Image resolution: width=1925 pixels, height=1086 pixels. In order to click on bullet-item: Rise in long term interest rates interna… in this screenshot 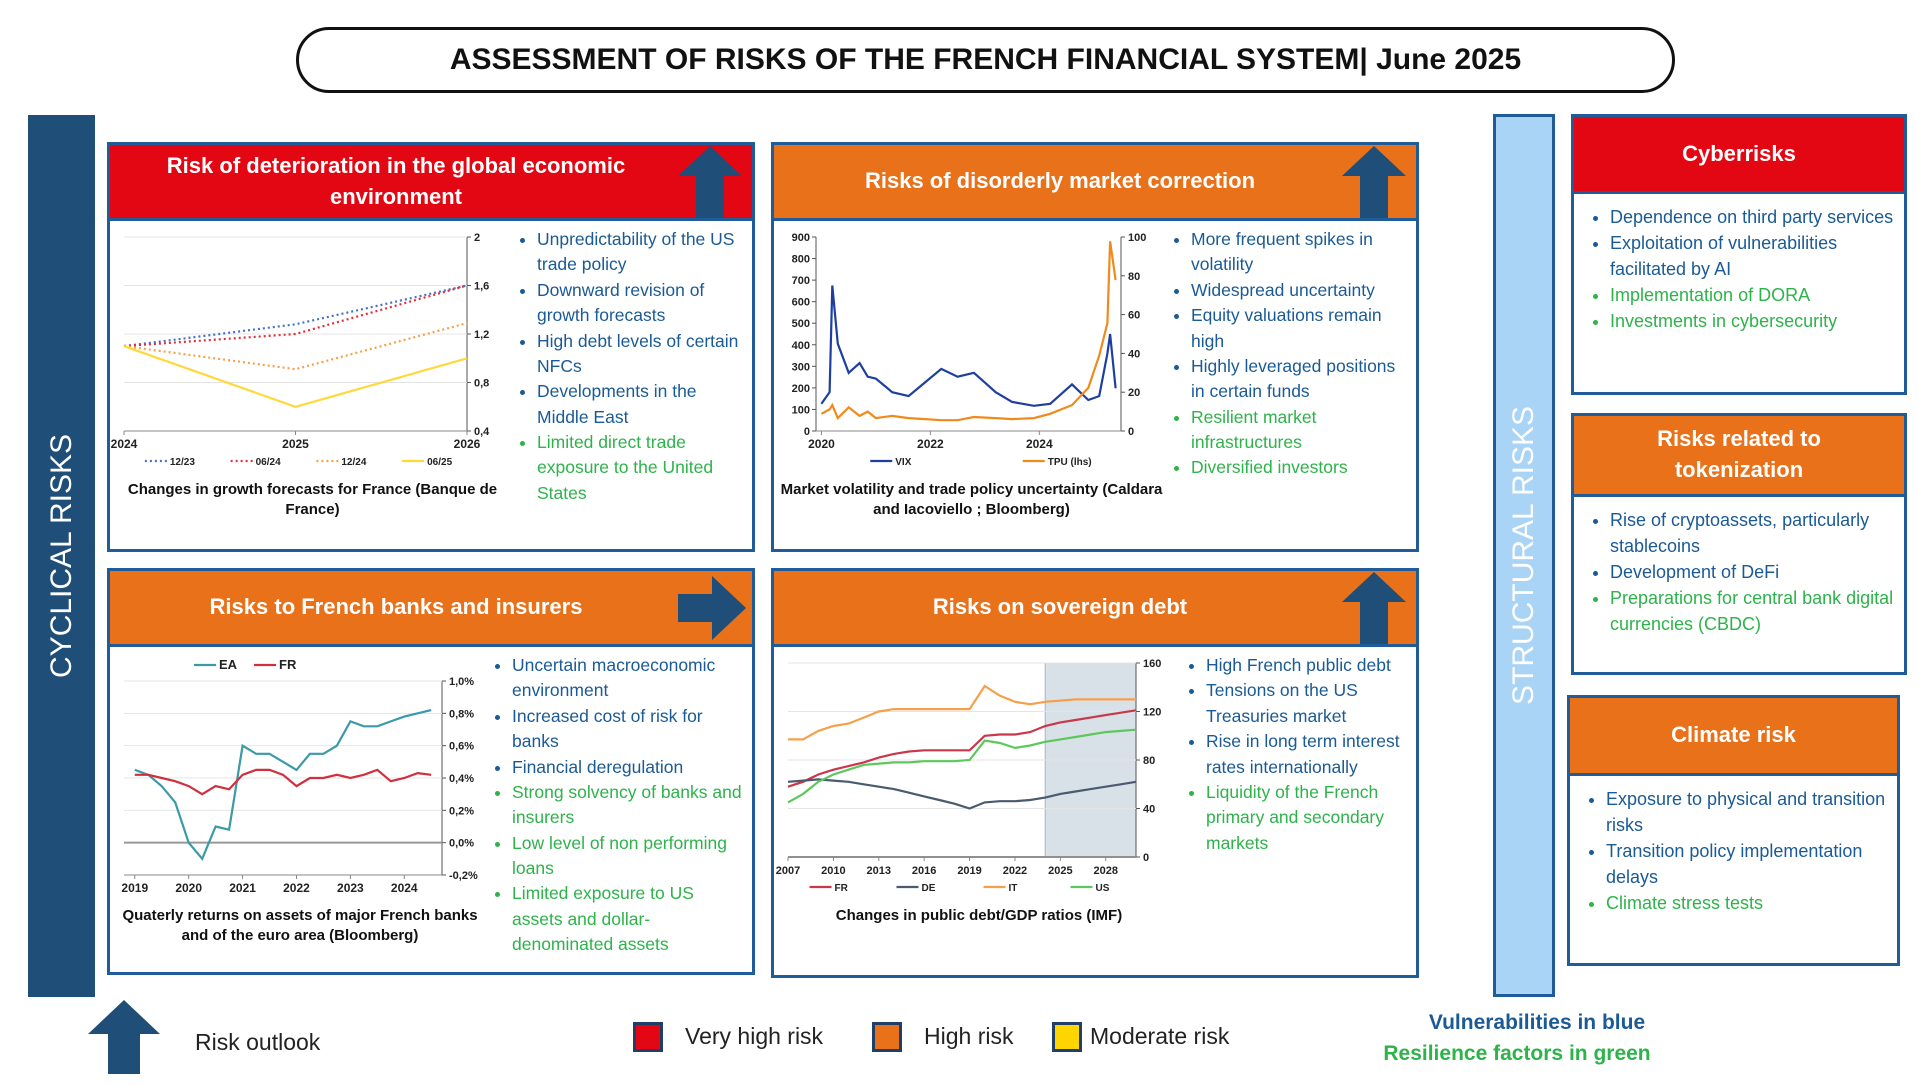, I will do `click(1309, 754)`.